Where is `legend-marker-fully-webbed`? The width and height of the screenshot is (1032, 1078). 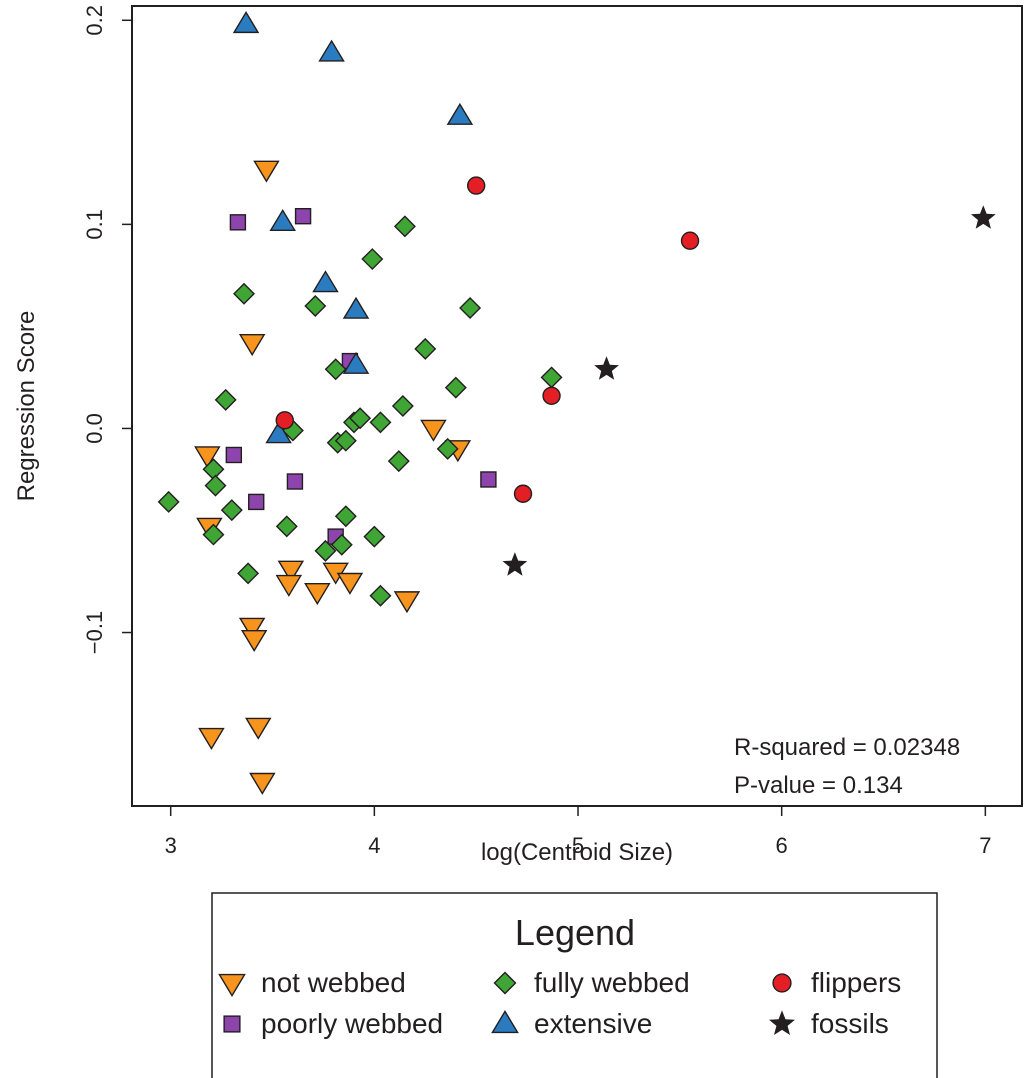 legend-marker-fully-webbed is located at coordinates (505, 983).